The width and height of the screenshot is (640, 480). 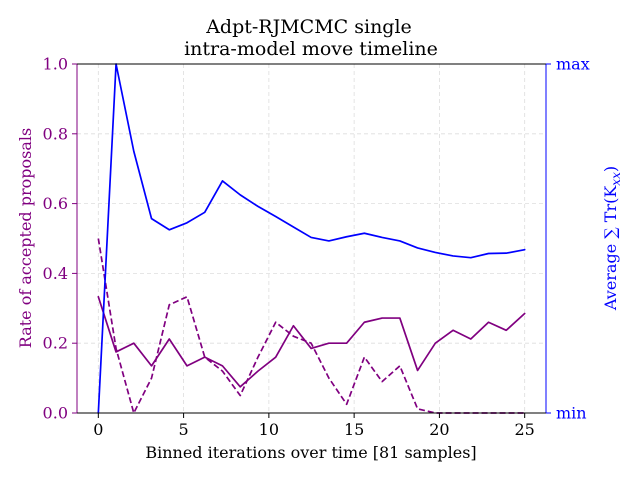 What do you see at coordinates (616, 179) in the screenshot?
I see `y-axis-label-right-sub: xx` at bounding box center [616, 179].